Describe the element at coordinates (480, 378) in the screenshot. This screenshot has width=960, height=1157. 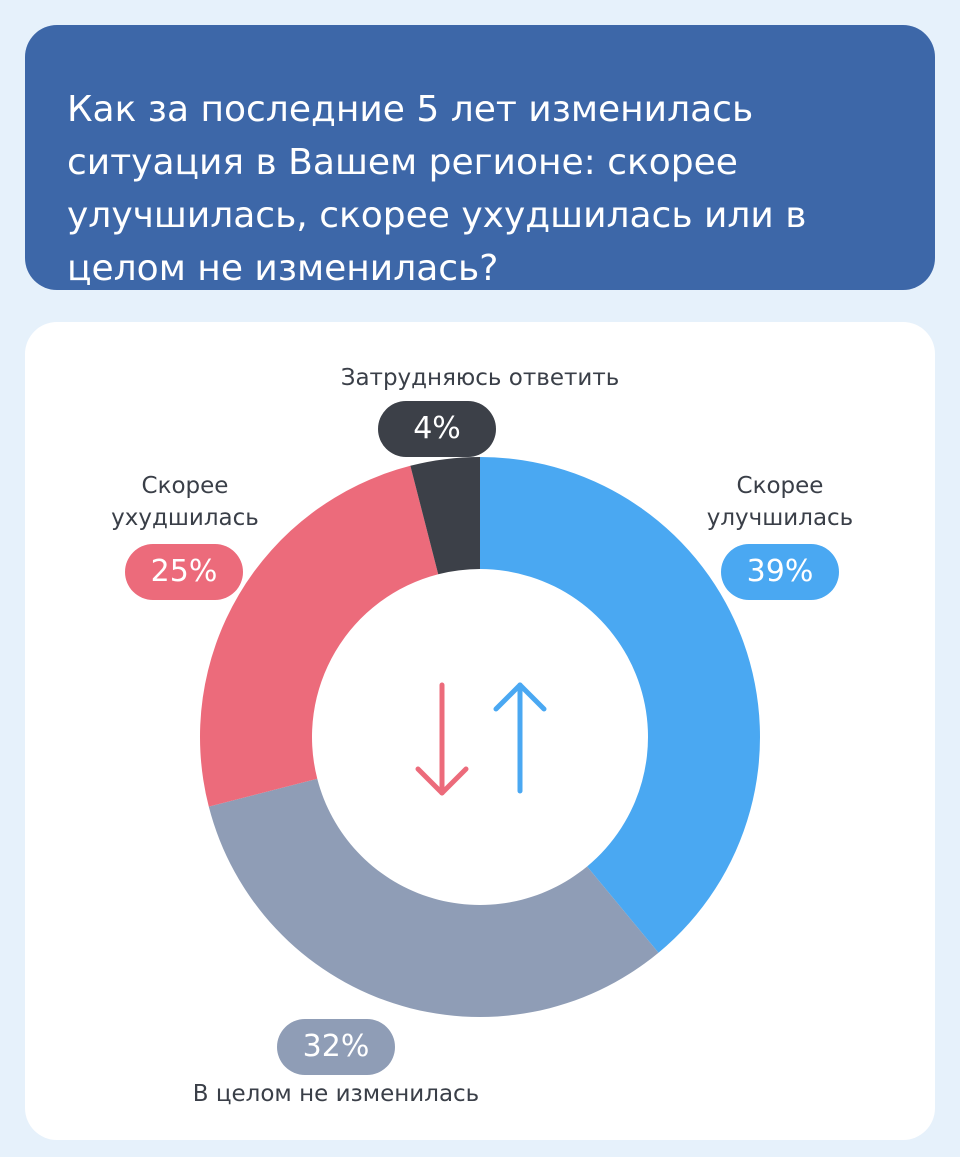
I see `label-hard-to-say: Затрудняюсь ответить` at that location.